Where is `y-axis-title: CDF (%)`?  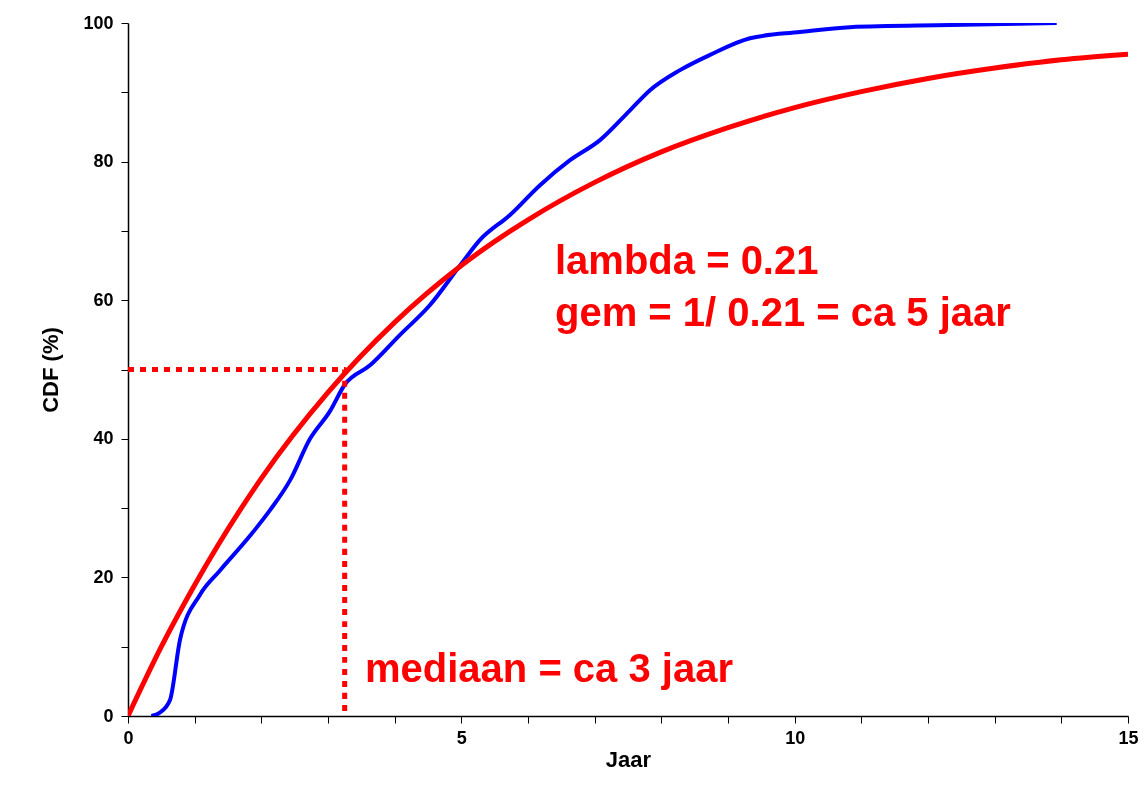
y-axis-title: CDF (%) is located at coordinates (51, 370).